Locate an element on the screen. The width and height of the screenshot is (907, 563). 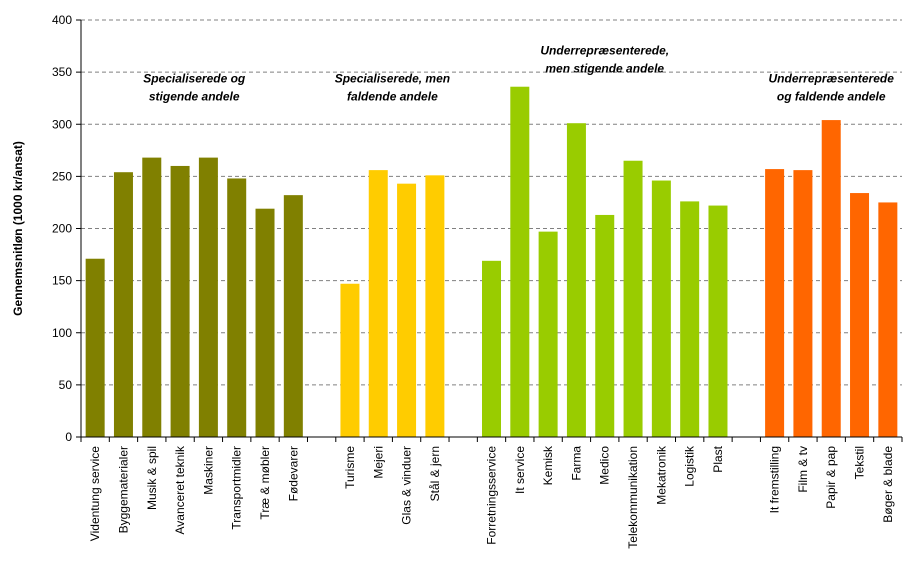
group-label: Specialiserede, men faldende andele is located at coordinates (392, 88).